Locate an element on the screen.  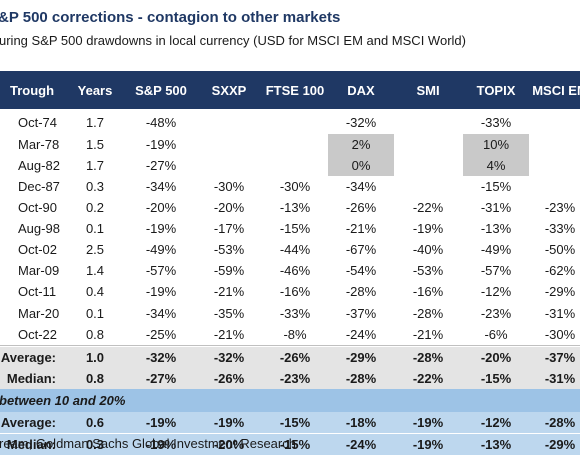
table-cell: -18% is located at coordinates (361, 422).